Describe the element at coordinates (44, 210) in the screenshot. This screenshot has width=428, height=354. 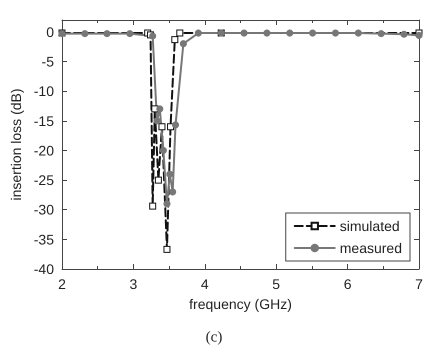
I see `y-tick-label: -30` at that location.